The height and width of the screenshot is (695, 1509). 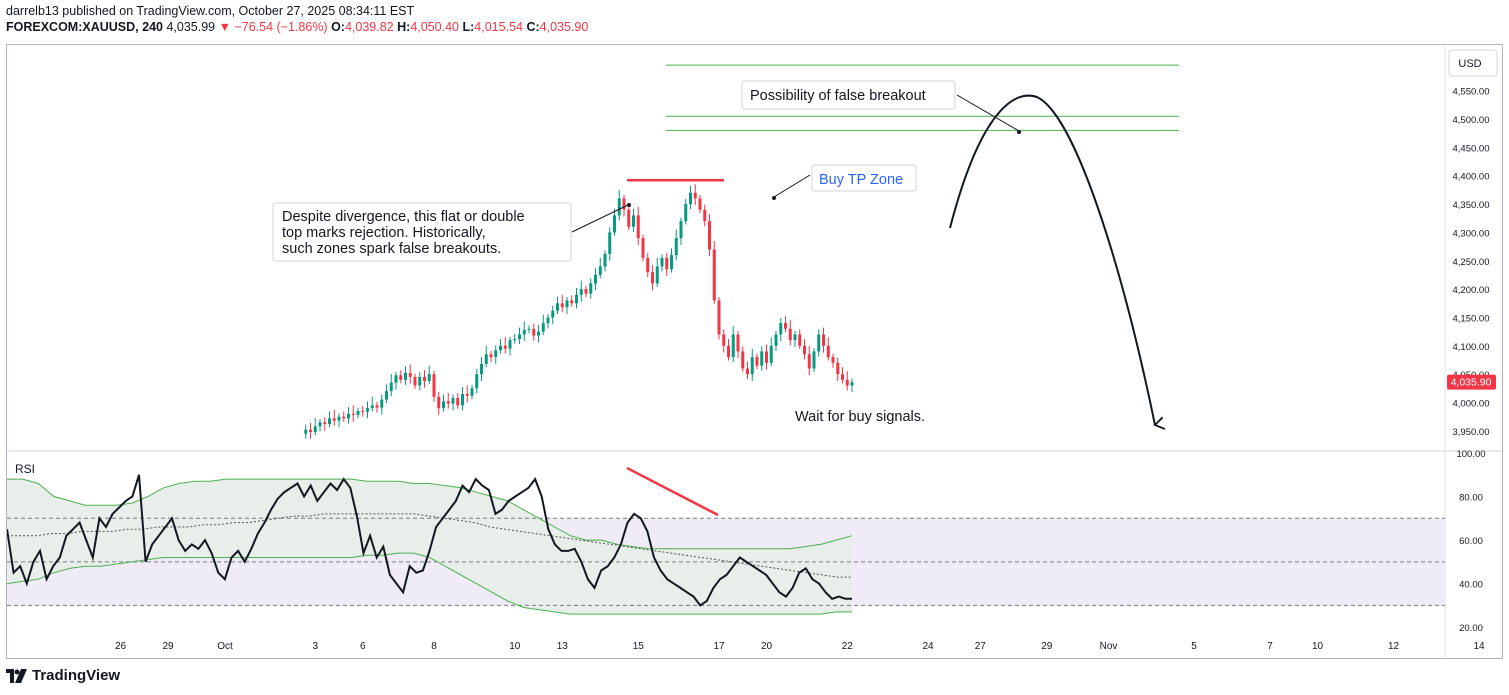 What do you see at coordinates (1471, 177) in the screenshot?
I see `price-tick-label: 4,400.00` at bounding box center [1471, 177].